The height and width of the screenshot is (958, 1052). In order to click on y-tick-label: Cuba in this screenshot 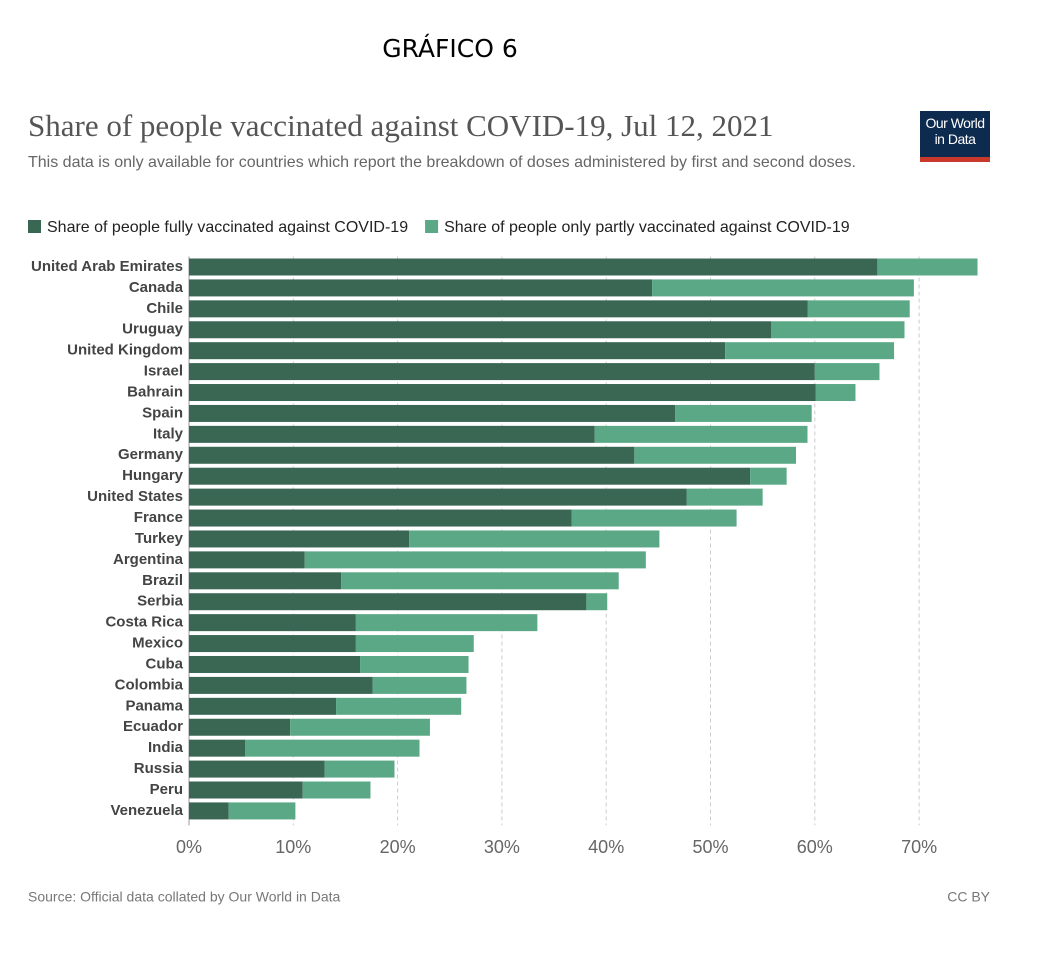, I will do `click(165, 663)`.